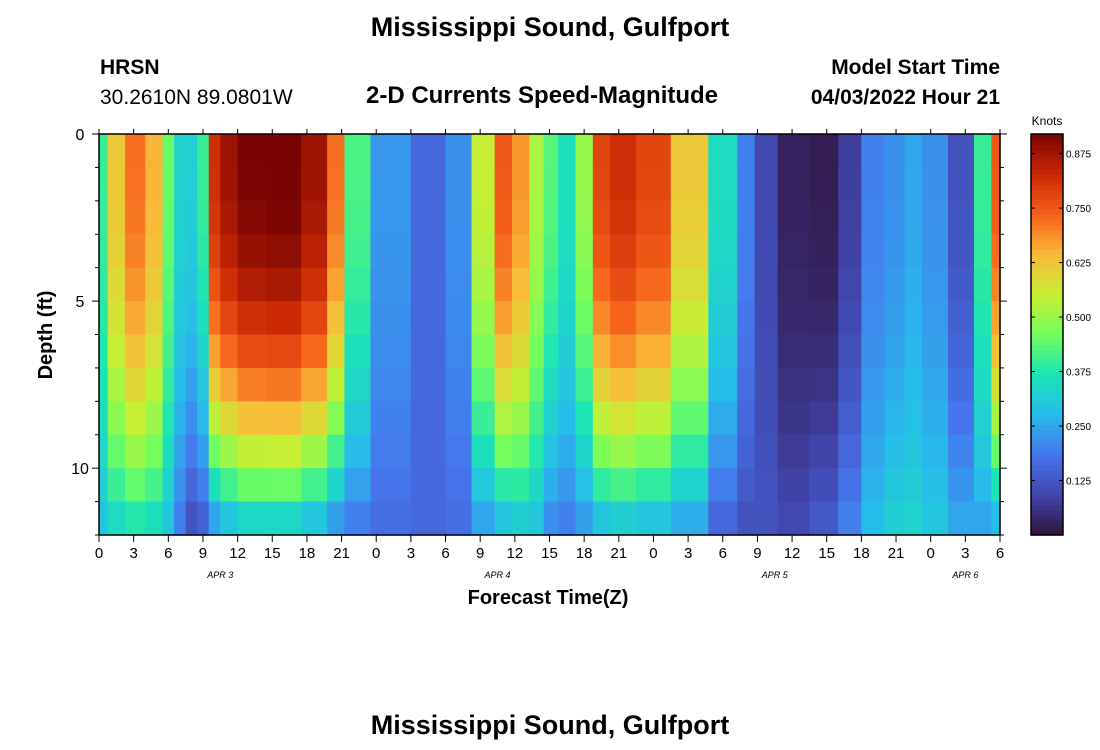 The image size is (1100, 750). Describe the element at coordinates (584, 553) in the screenshot. I see `x-tick-label: 18` at that location.